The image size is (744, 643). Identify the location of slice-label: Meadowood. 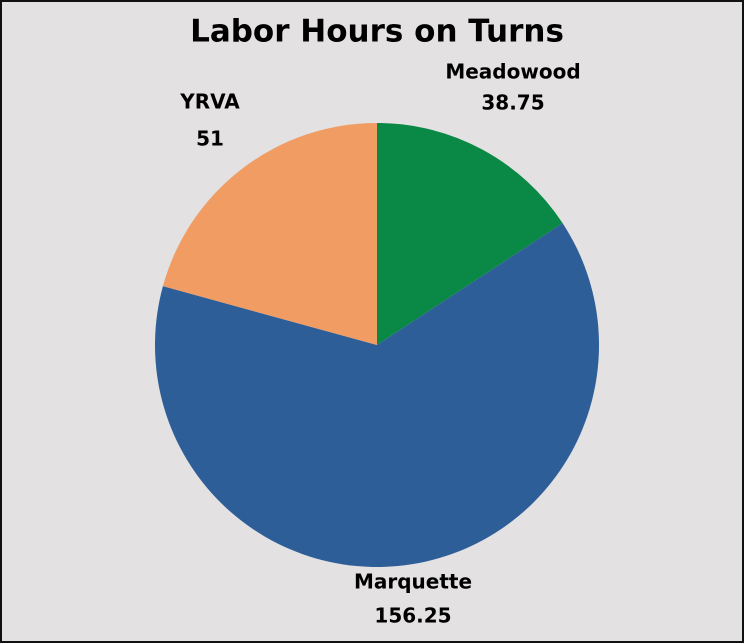
(512, 72).